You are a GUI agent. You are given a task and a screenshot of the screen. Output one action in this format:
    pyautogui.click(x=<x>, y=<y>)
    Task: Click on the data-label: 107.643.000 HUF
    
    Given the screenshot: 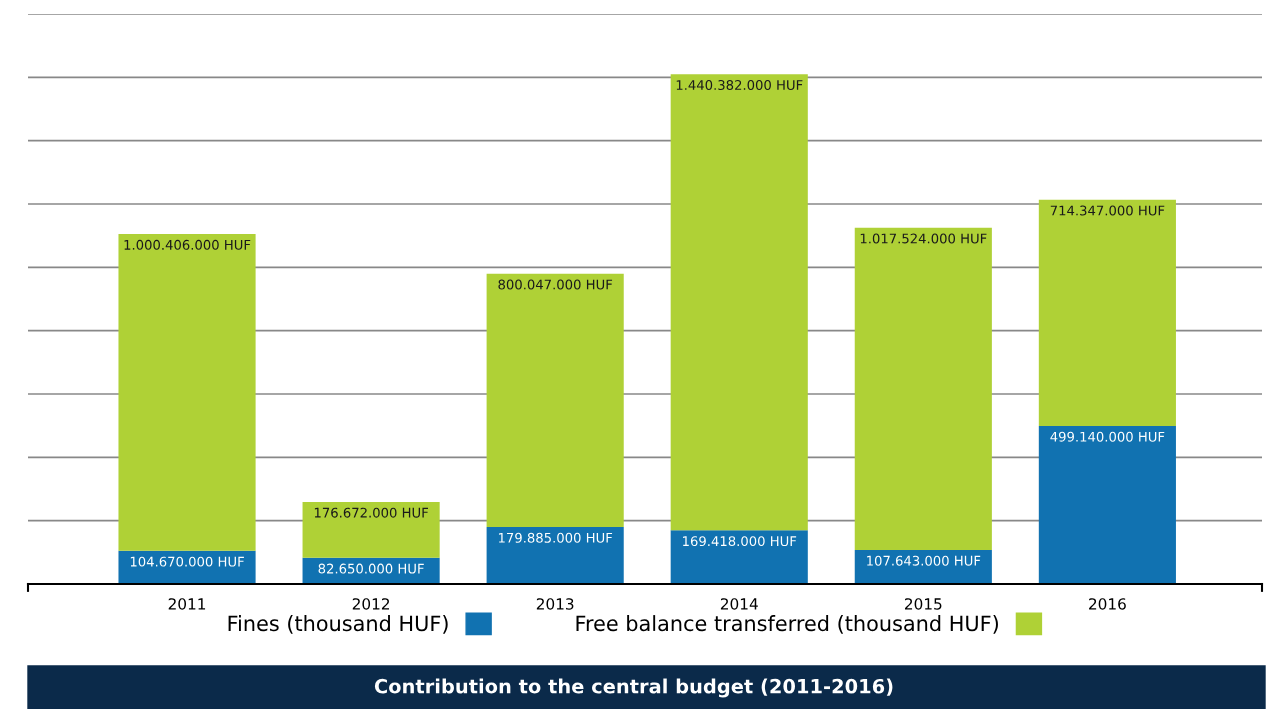 What is the action you would take?
    pyautogui.click(x=924, y=560)
    